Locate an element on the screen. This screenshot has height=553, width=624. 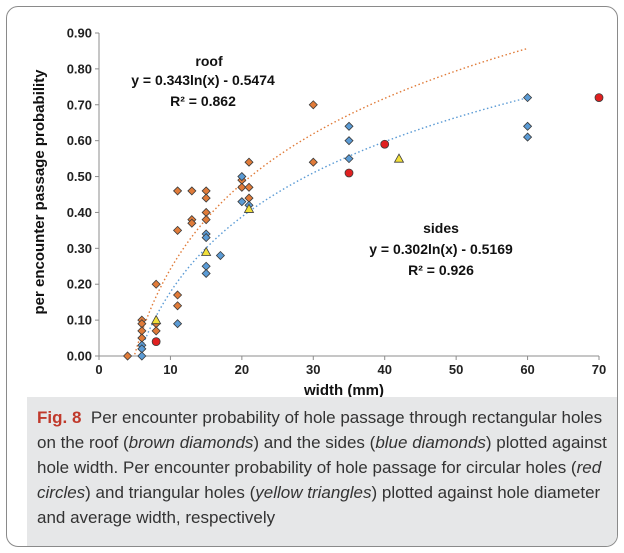
caption-text-4: ) and triangular holes ( is located at coordinates (170, 492).